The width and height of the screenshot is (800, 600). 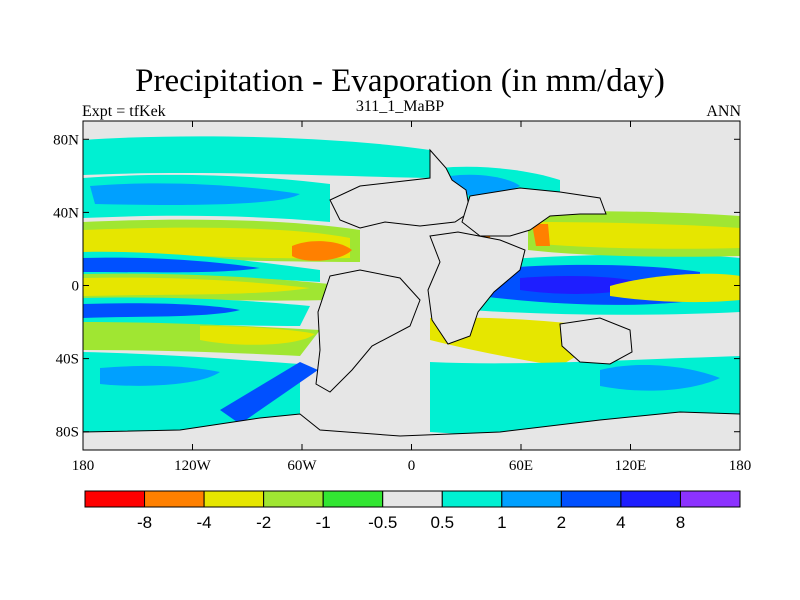 I want to click on colorbar-label: 1, so click(x=501, y=522).